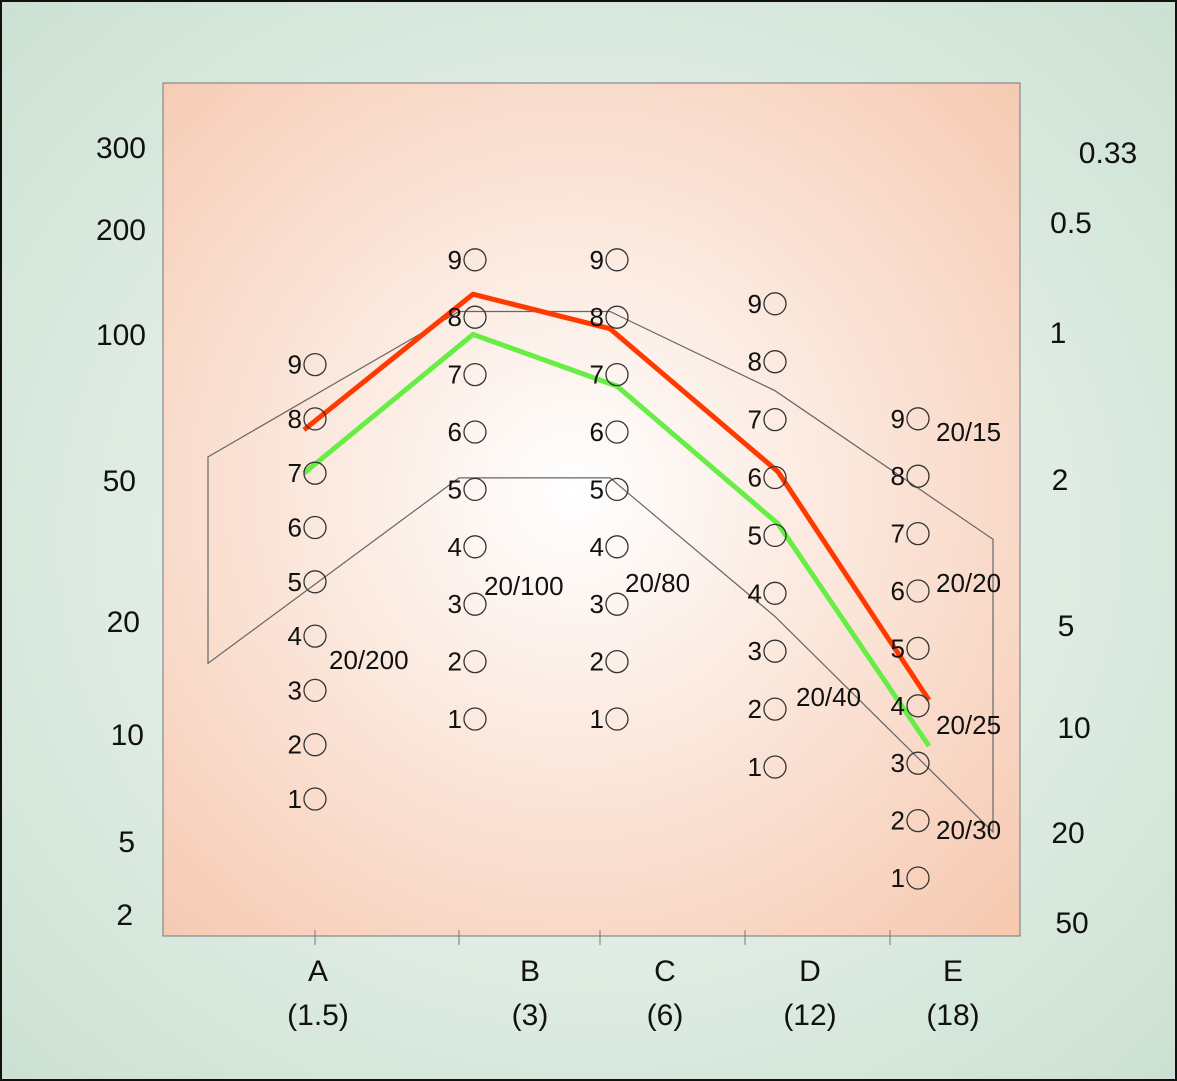 The width and height of the screenshot is (1177, 1081). What do you see at coordinates (898, 591) in the screenshot?
I see `row-number-e-6: 6` at bounding box center [898, 591].